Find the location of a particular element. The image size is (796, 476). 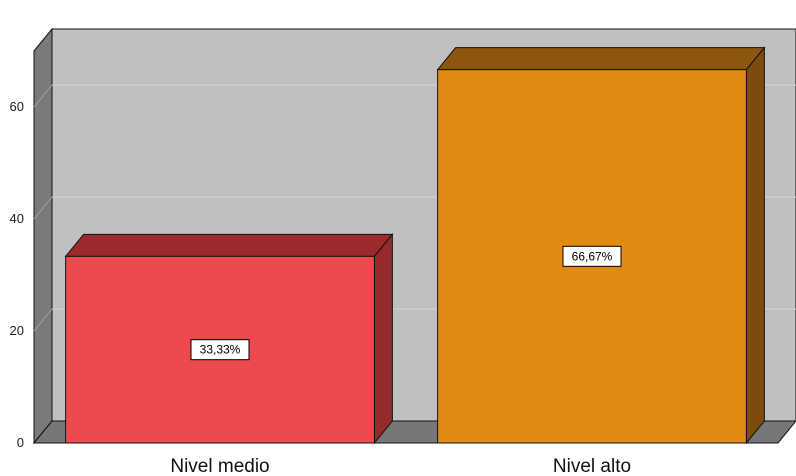

data-label: 66,67% is located at coordinates (592, 256).